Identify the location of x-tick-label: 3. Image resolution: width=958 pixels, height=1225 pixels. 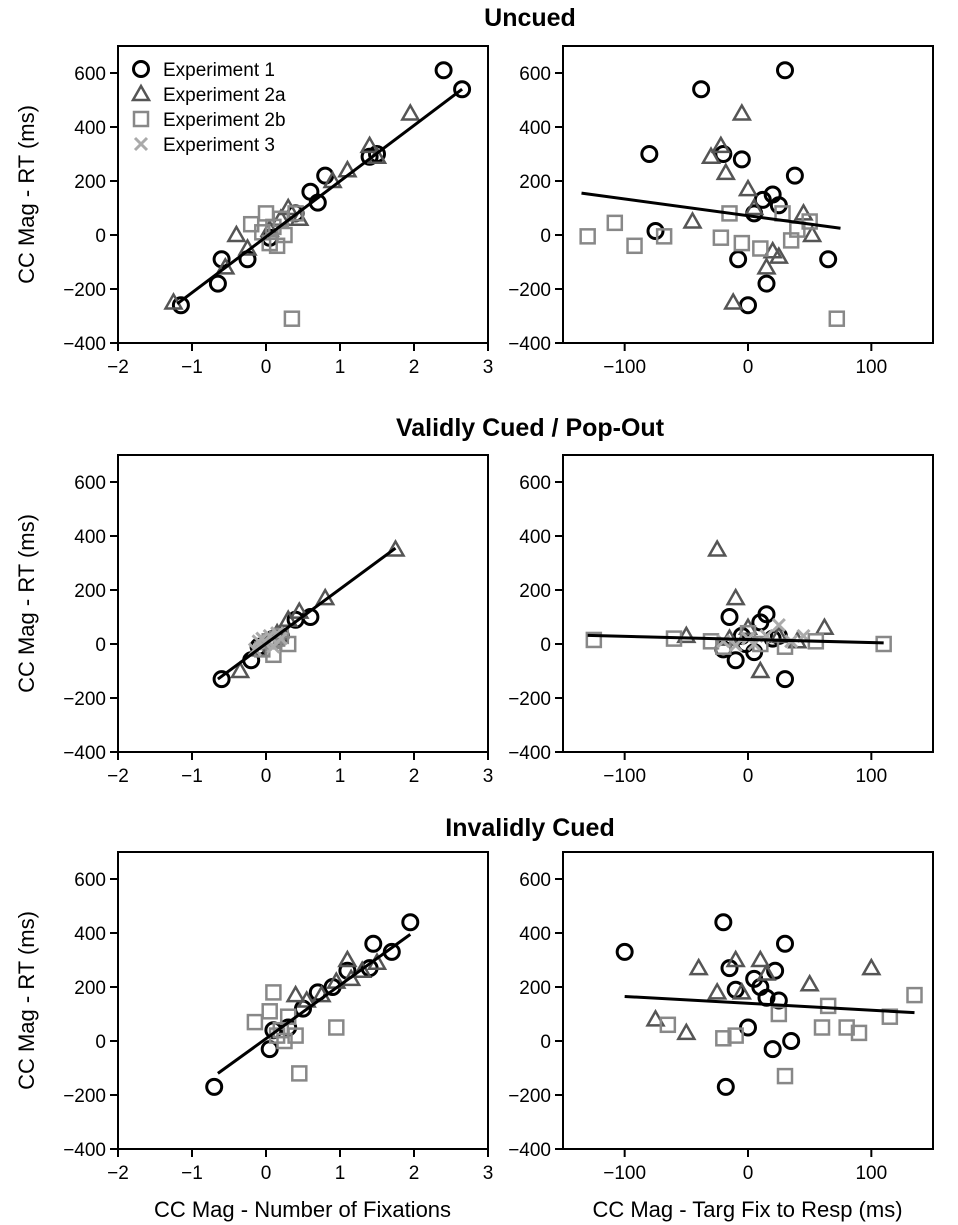
(488, 367).